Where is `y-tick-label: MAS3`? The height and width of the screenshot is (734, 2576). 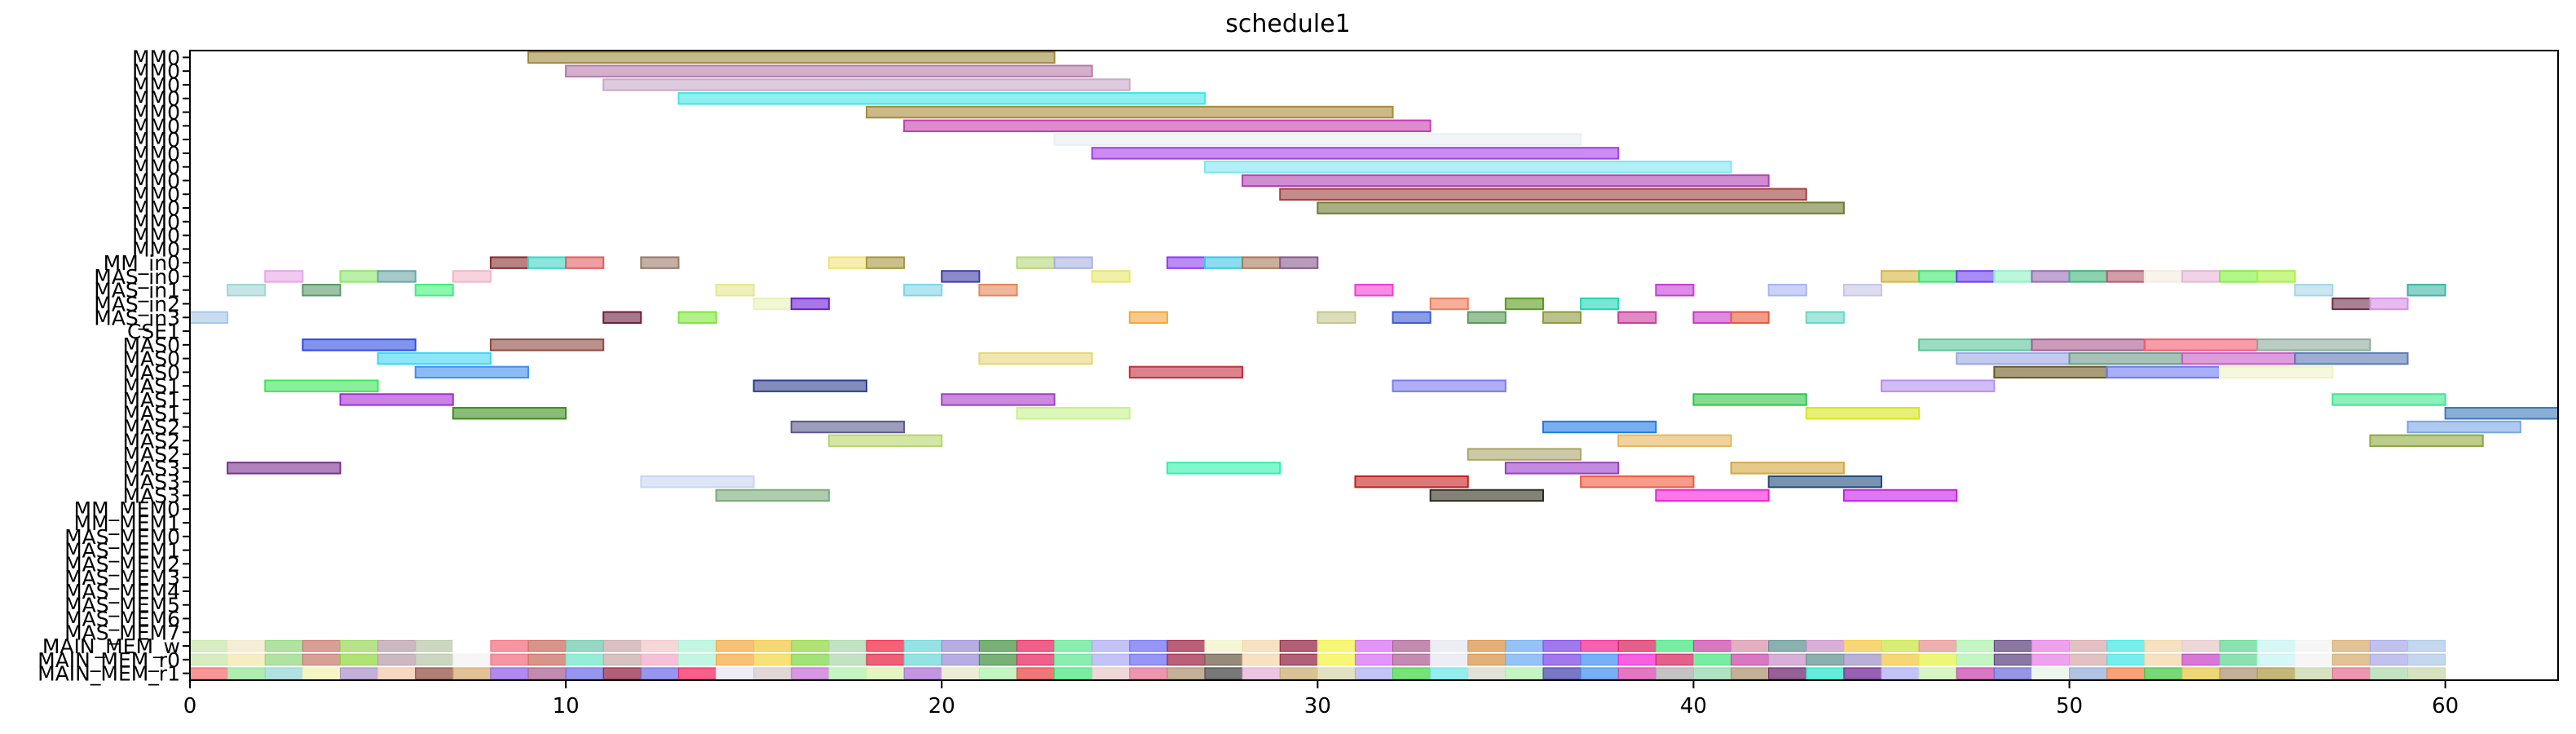 y-tick-label: MAS3 is located at coordinates (151, 495).